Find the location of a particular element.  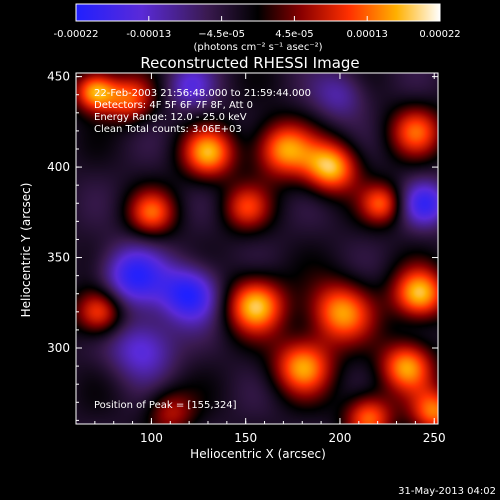

y-tick-label: 350 is located at coordinates (58, 258).